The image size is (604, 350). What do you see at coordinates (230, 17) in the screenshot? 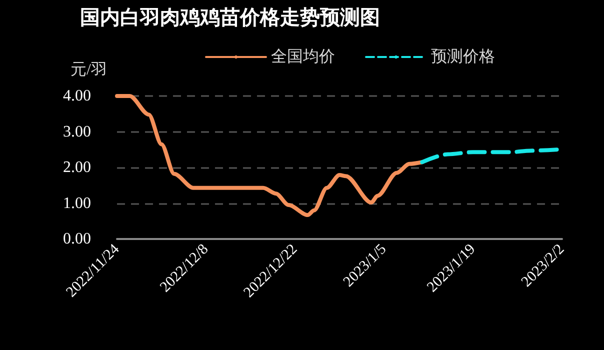
I see `chart-title: 国内白羽肉鸡鸡苗价格走势预测图` at bounding box center [230, 17].